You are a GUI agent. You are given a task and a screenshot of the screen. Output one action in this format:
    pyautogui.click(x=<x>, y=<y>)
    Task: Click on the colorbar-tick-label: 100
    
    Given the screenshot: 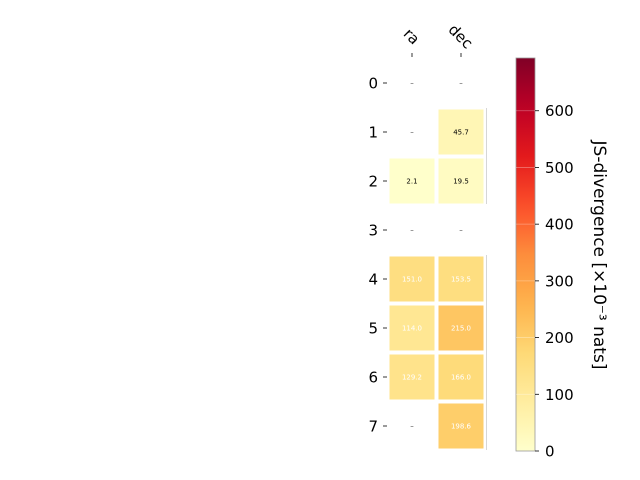 What is the action you would take?
    pyautogui.click(x=559, y=395)
    